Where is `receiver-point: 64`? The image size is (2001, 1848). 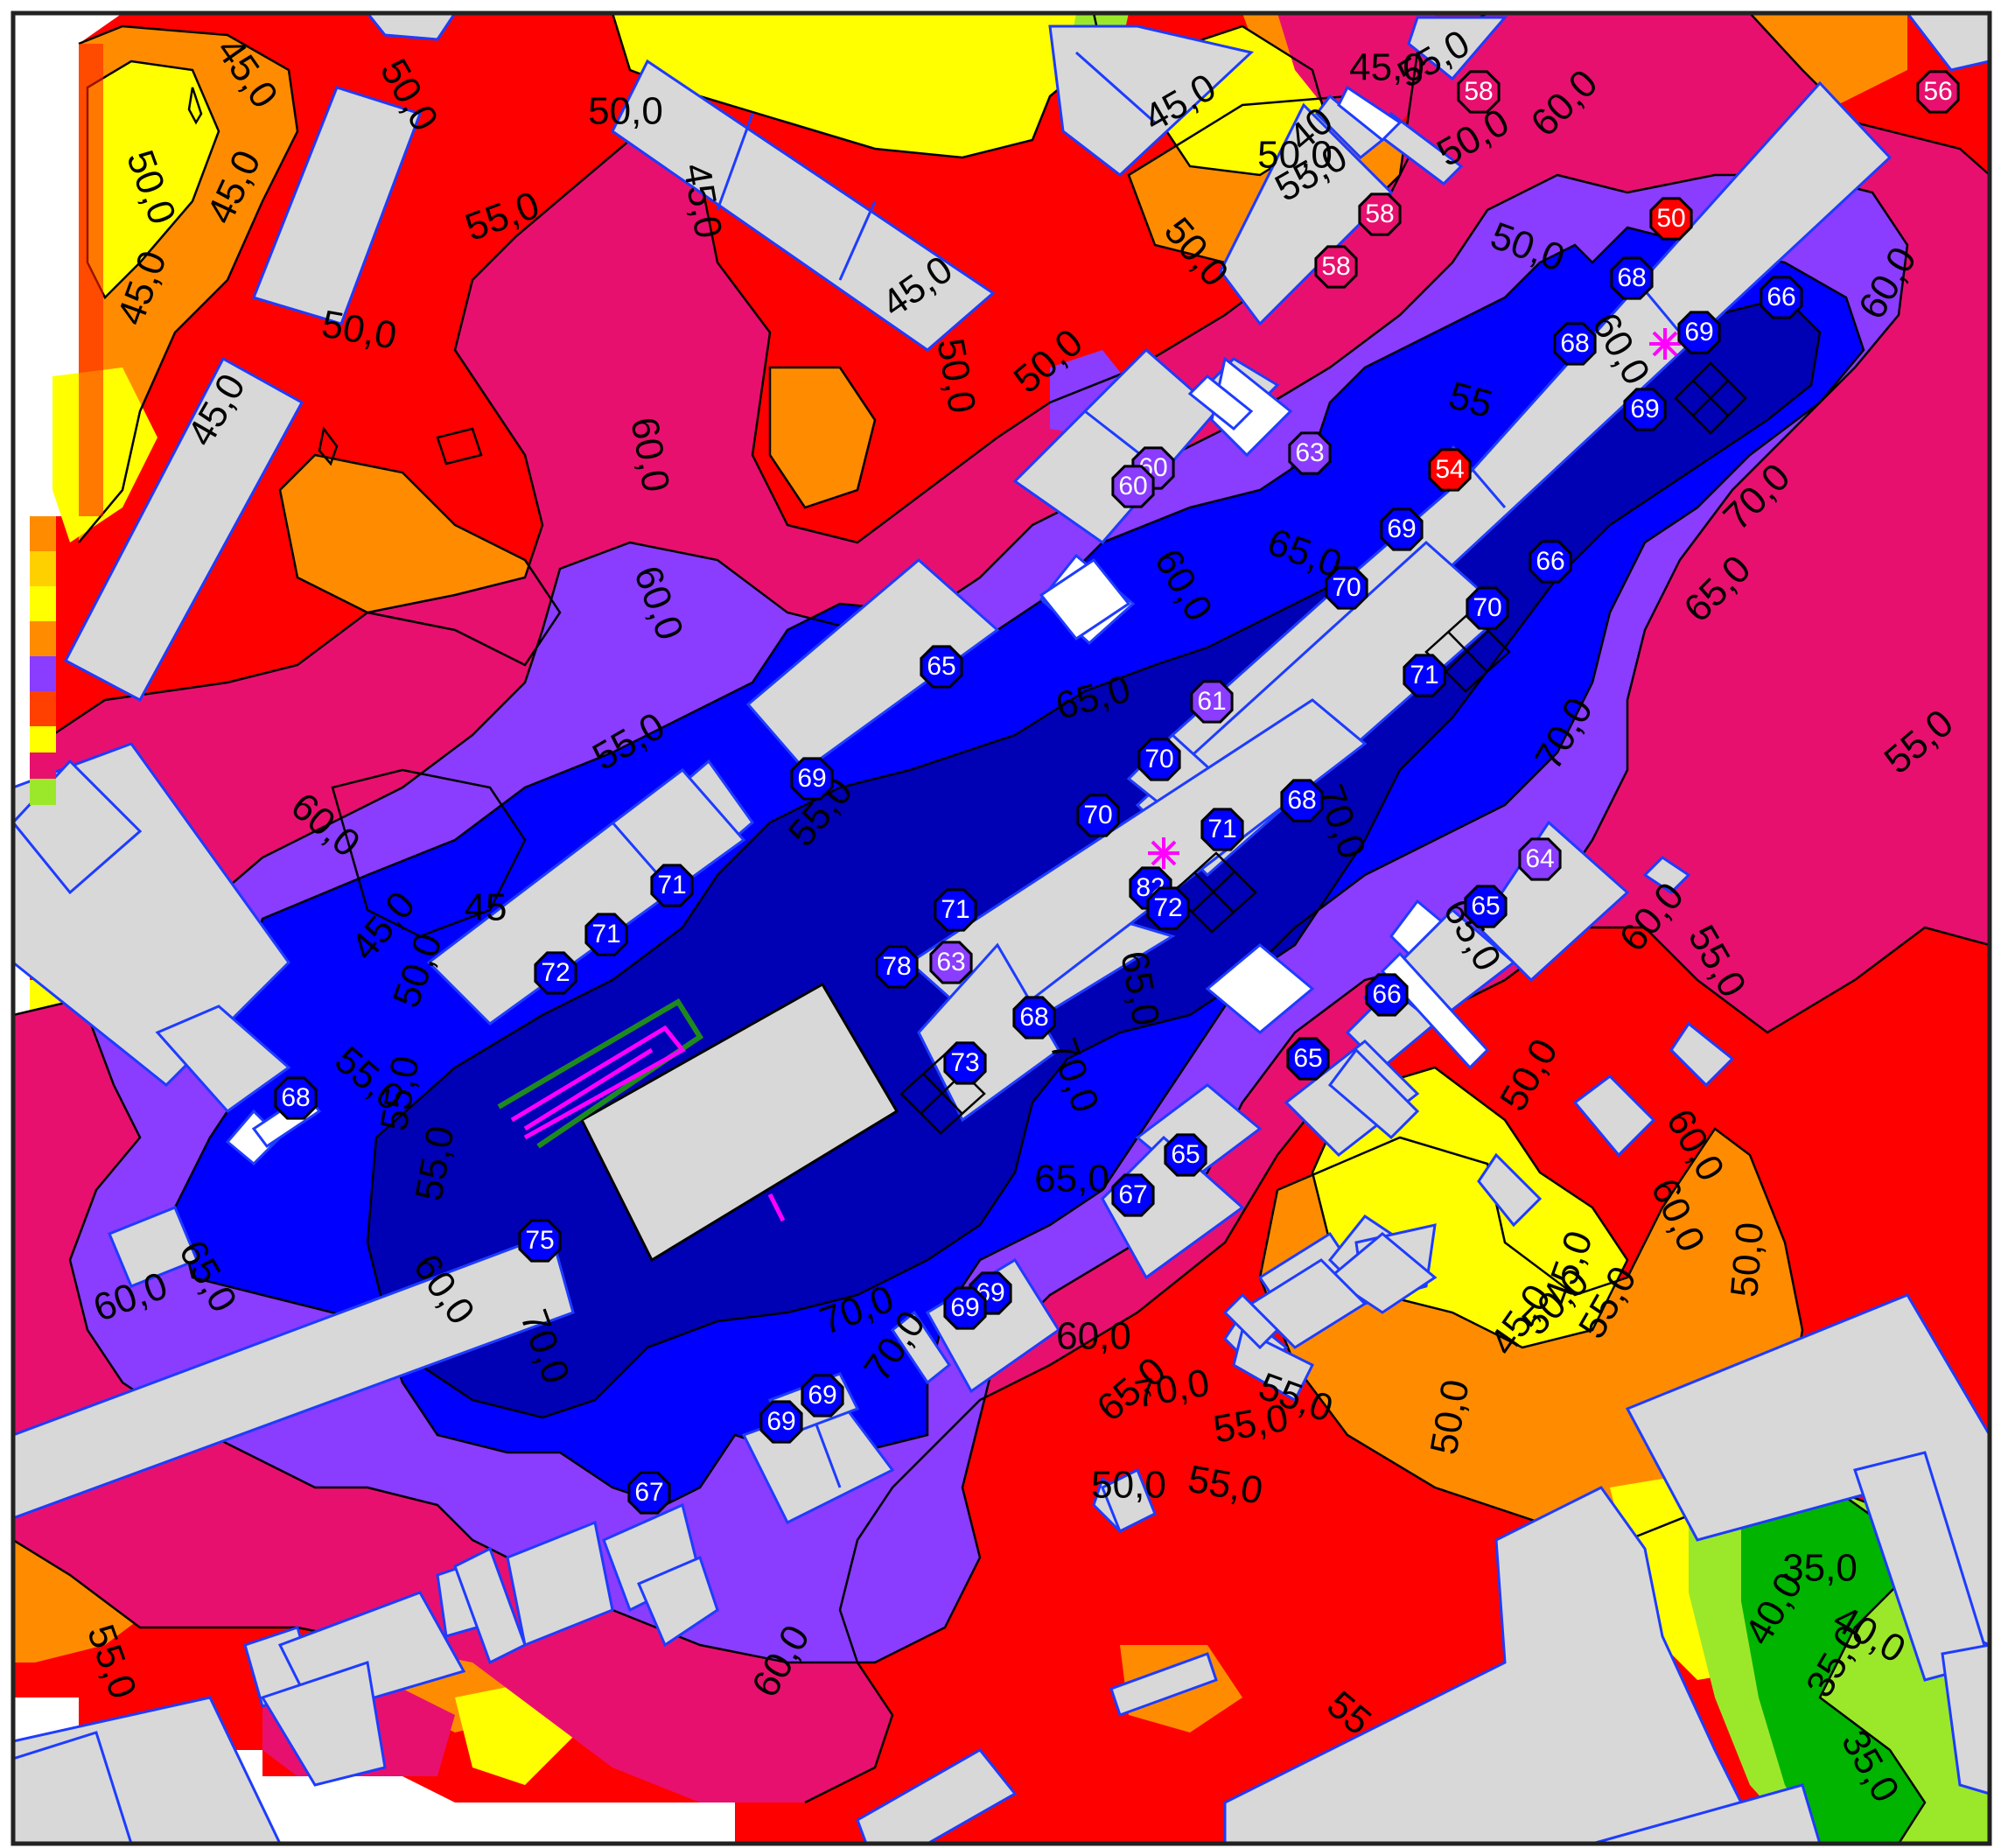
receiver-point: 64 is located at coordinates (1540, 859).